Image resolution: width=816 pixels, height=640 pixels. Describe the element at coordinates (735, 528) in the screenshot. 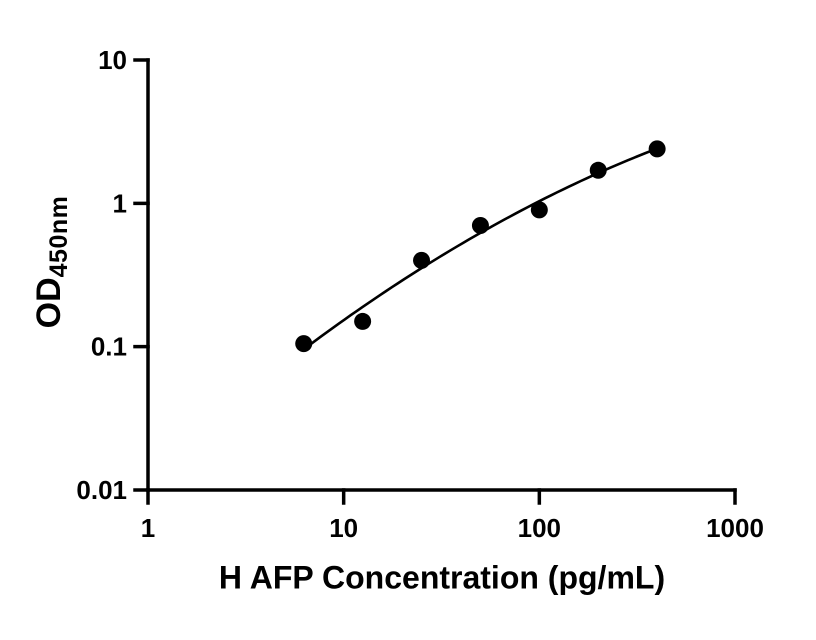

I see `x-tick-label: 1000` at that location.